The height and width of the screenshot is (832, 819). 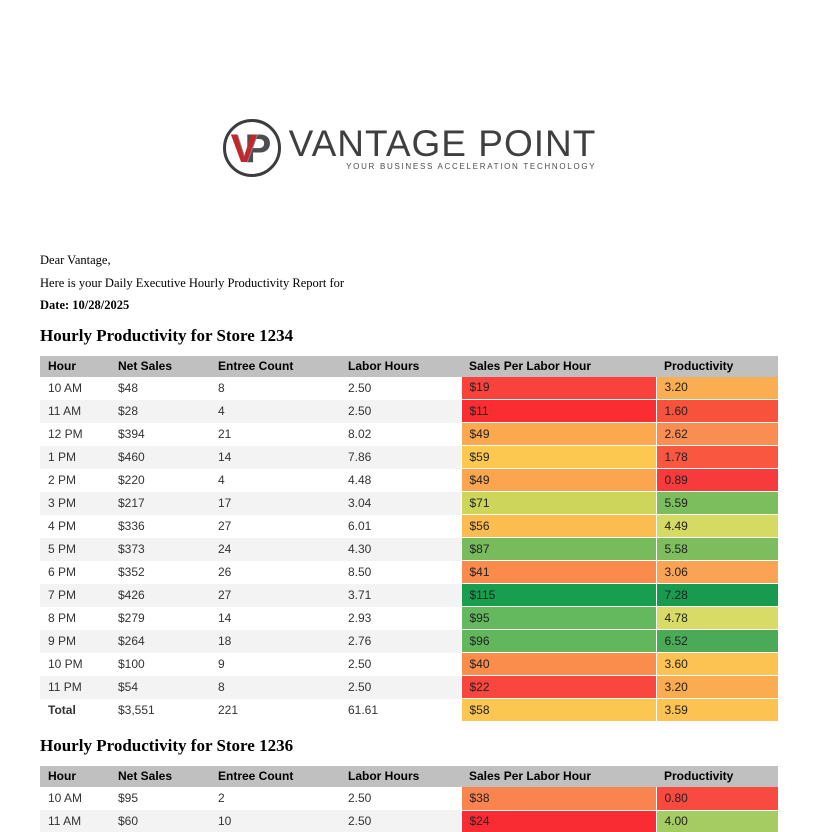 I want to click on cell-hour: 8 PM, so click(x=62, y=617).